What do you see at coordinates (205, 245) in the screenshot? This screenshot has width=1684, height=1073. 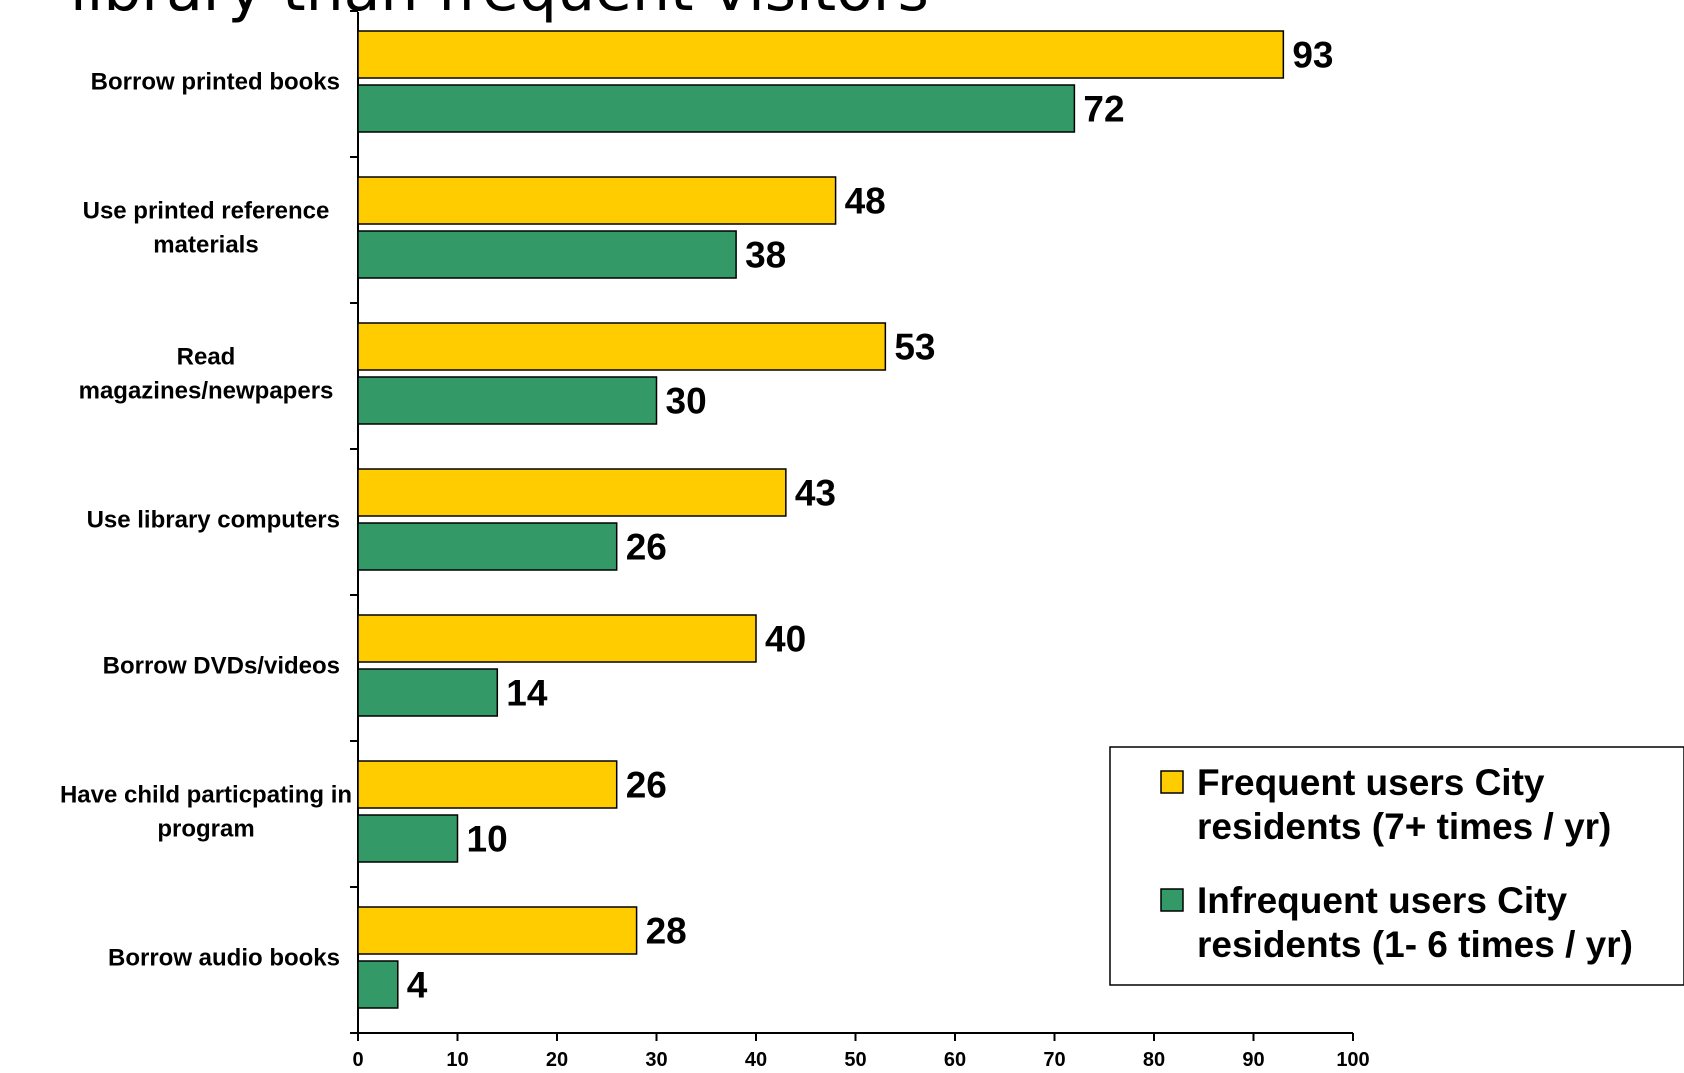 I see `category-label: materials` at bounding box center [205, 245].